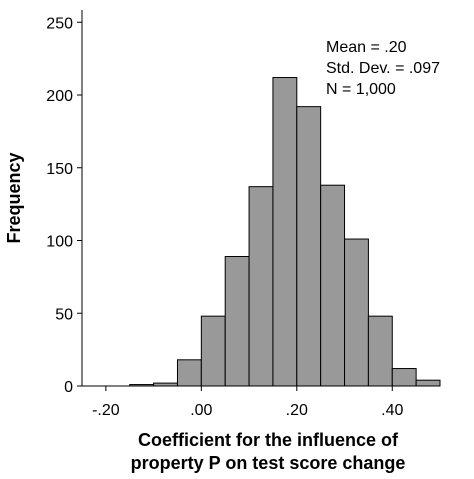  What do you see at coordinates (392, 410) in the screenshot?
I see `x-tick-label-3: .40` at bounding box center [392, 410].